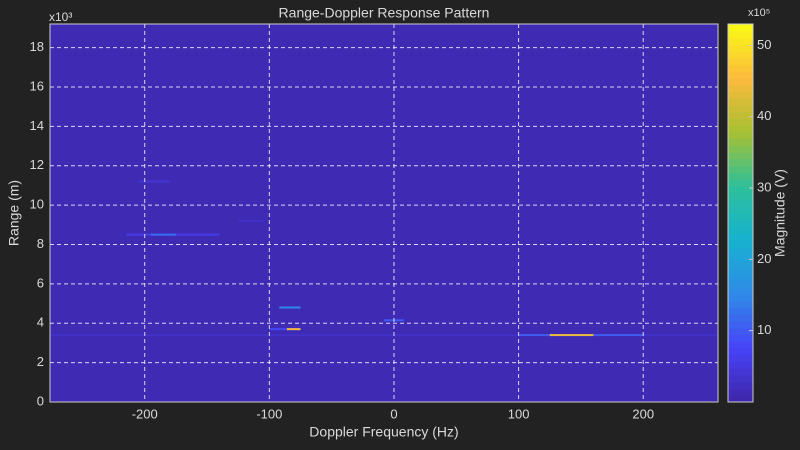  What do you see at coordinates (145, 413) in the screenshot?
I see `x-tick-label: -200` at bounding box center [145, 413].